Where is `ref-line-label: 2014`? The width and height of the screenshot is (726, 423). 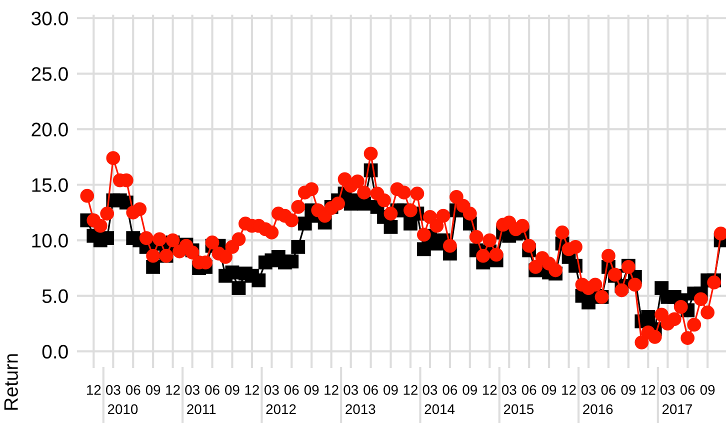
ref-line-label: 2014 is located at coordinates (439, 409).